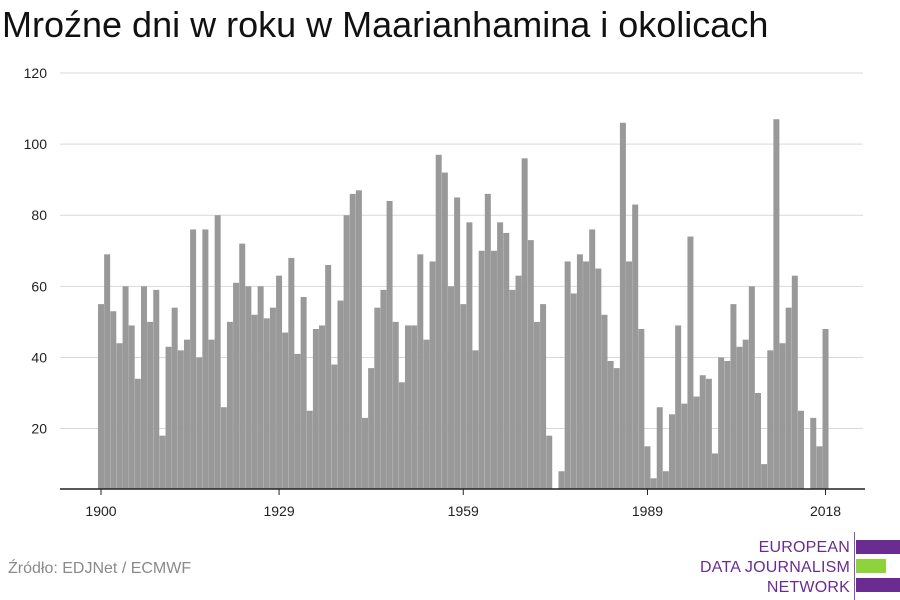  Describe the element at coordinates (647, 511) in the screenshot. I see `x-tick-label: 1989` at that location.